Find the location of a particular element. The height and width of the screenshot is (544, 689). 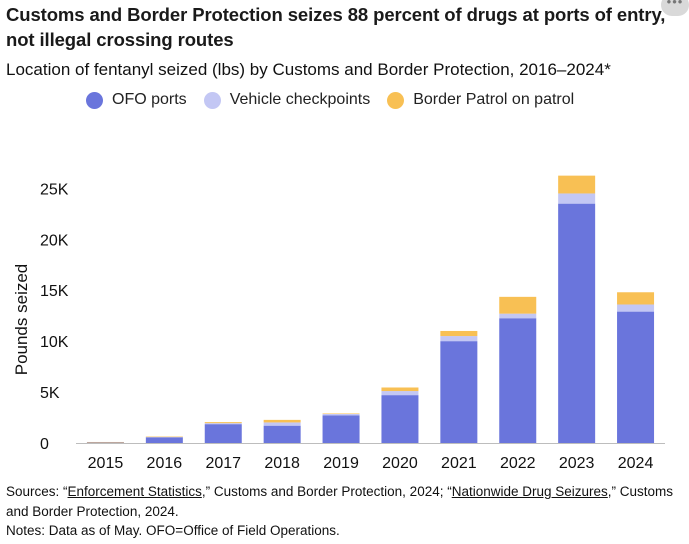

bar-2017-vehicle-checkpoints is located at coordinates (223, 424).